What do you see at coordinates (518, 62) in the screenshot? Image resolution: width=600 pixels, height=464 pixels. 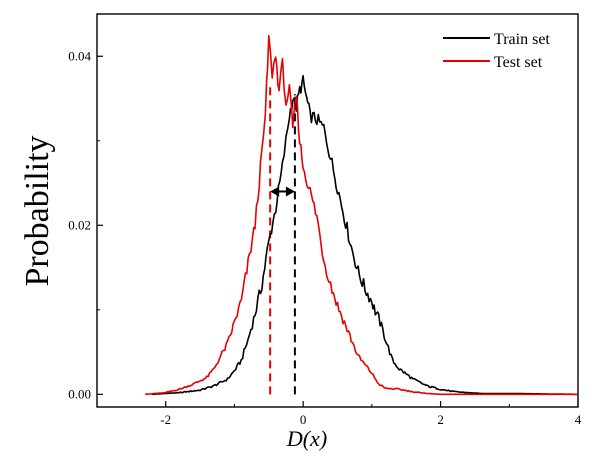 I see `legend-label-test: Test set` at bounding box center [518, 62].